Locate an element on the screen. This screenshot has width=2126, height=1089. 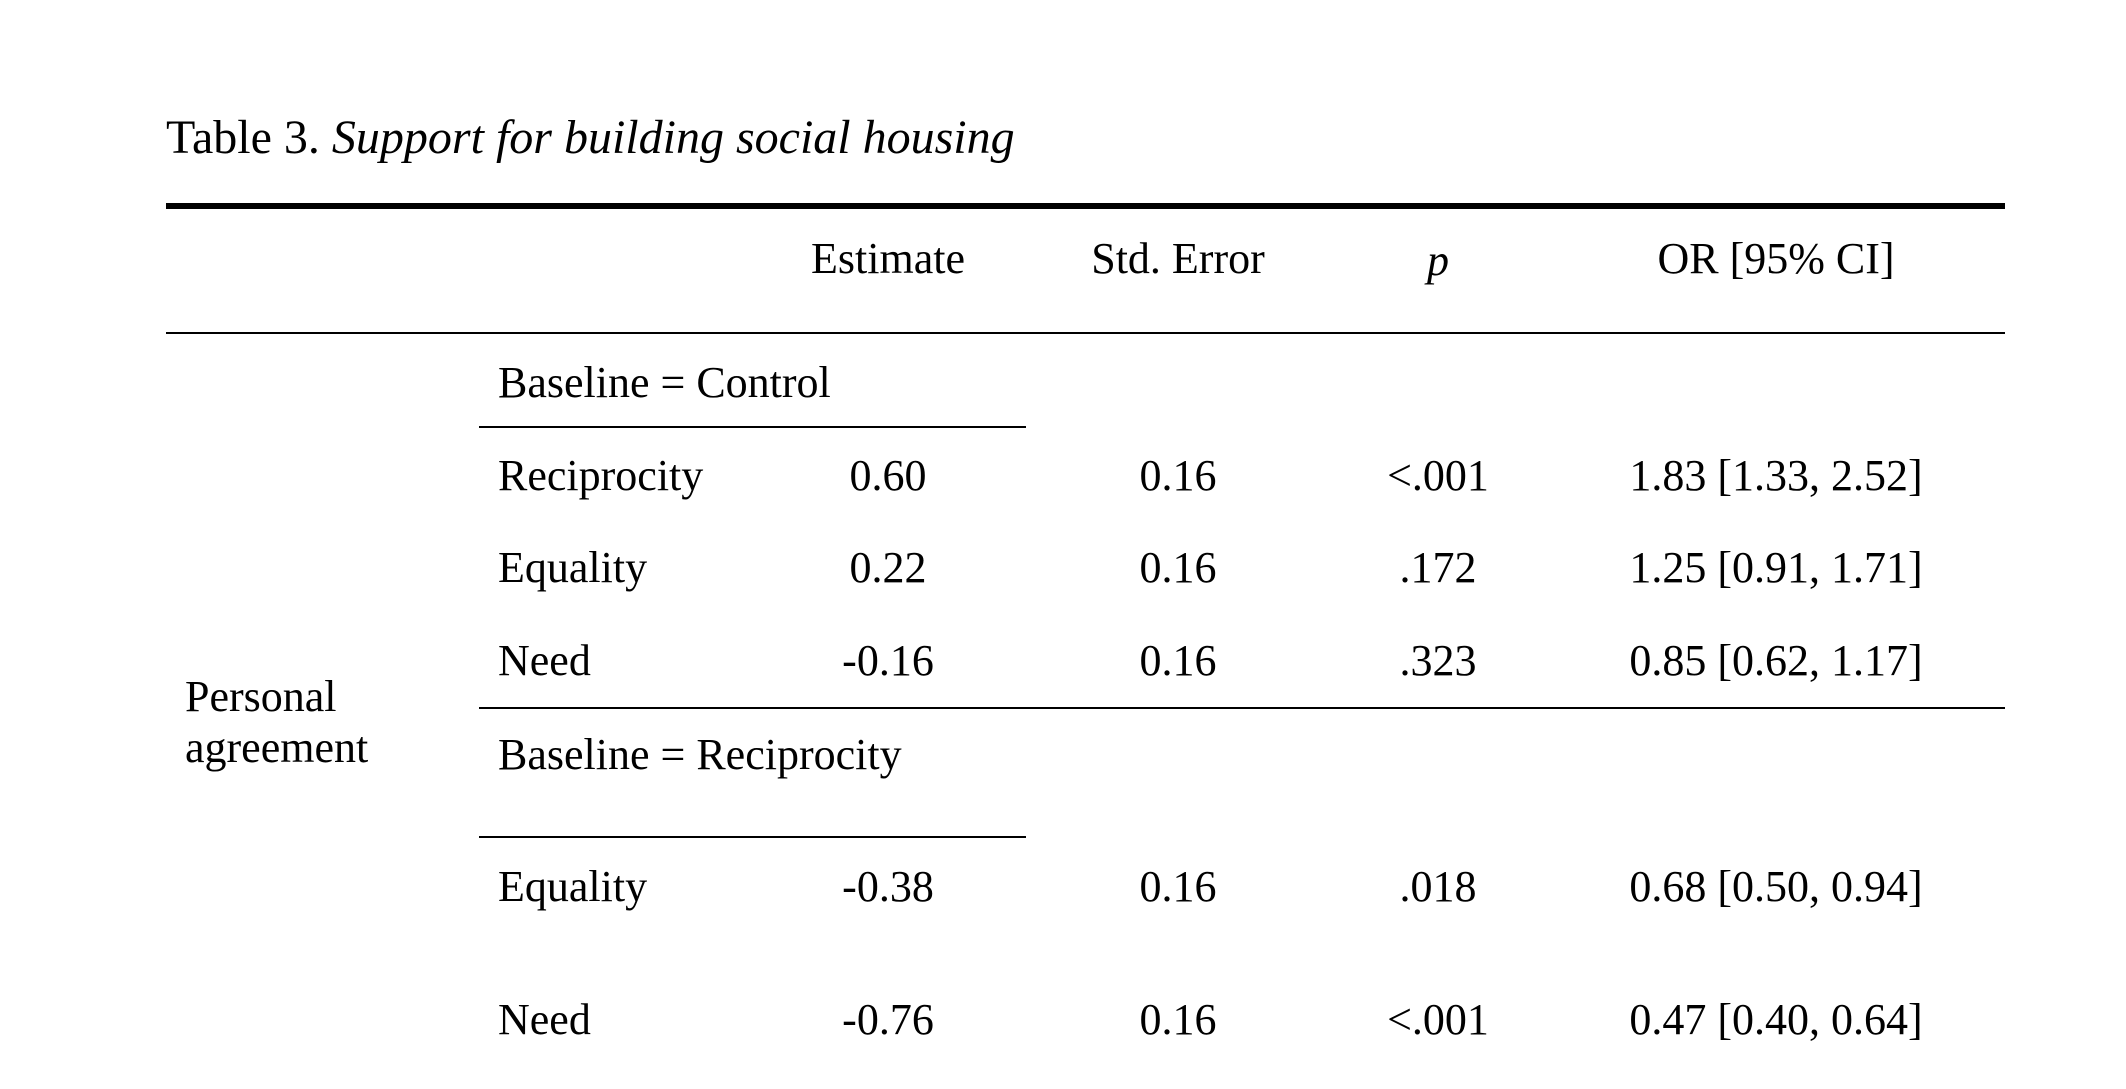
header-or-ci: OR [95% CI] is located at coordinates (1776, 258).